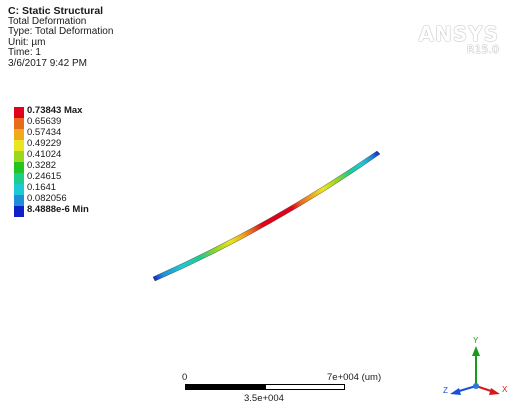 The height and width of the screenshot is (410, 511). What do you see at coordinates (305, 387) in the screenshot?
I see `scale-bar-white-segment` at bounding box center [305, 387].